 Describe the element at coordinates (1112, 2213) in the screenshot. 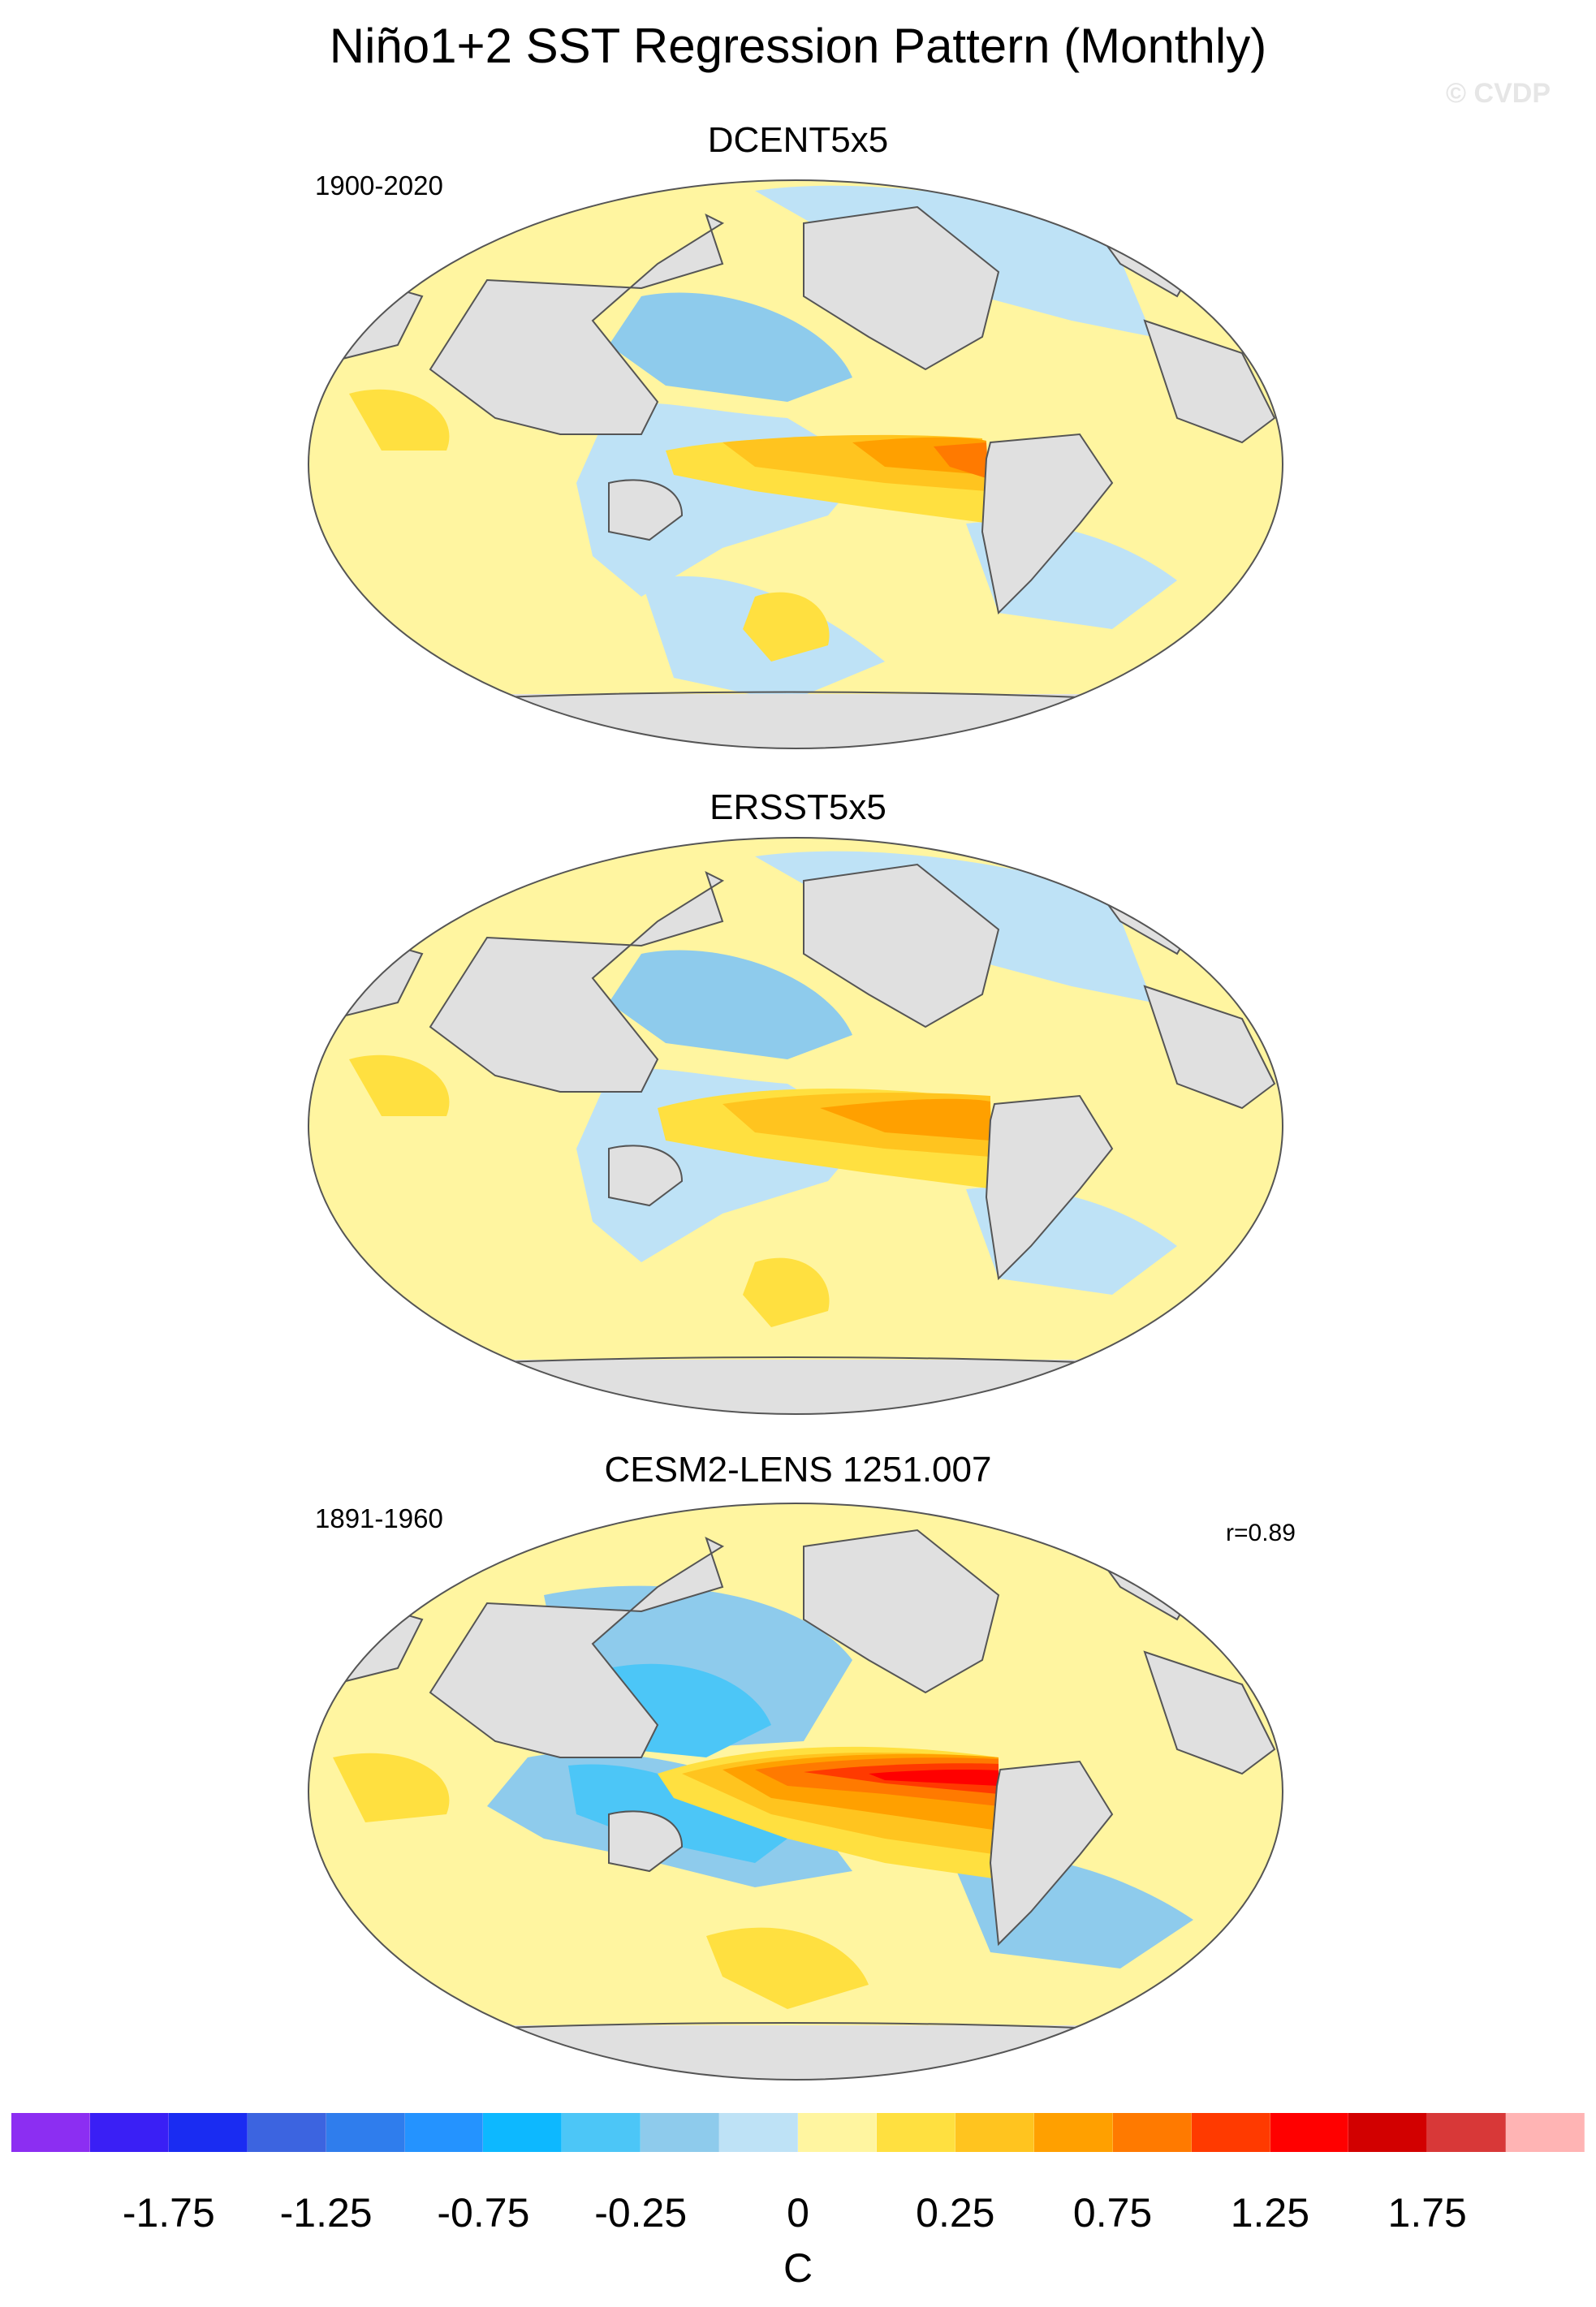

I see `colorbar-tick-label: 0.75` at that location.